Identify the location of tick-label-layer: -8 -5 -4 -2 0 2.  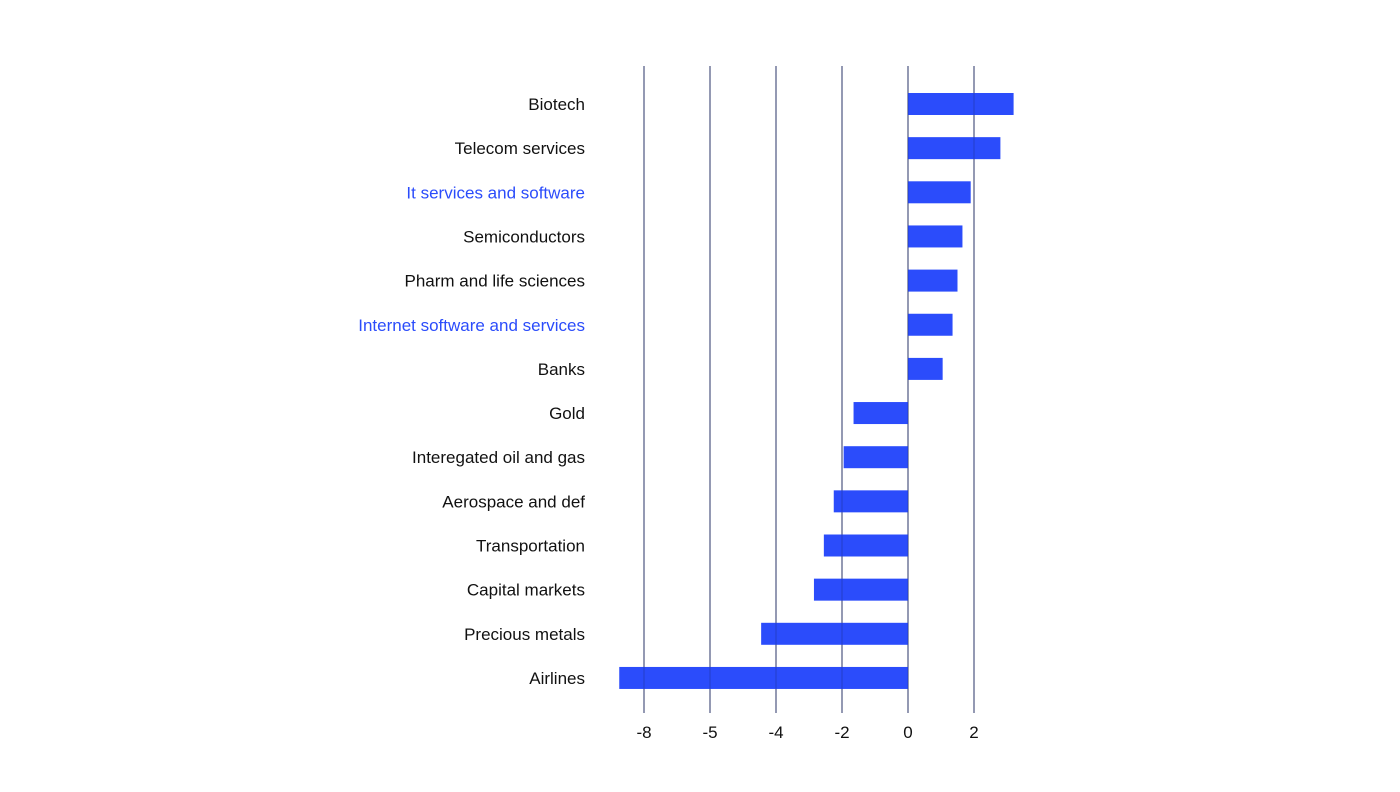
(807, 732).